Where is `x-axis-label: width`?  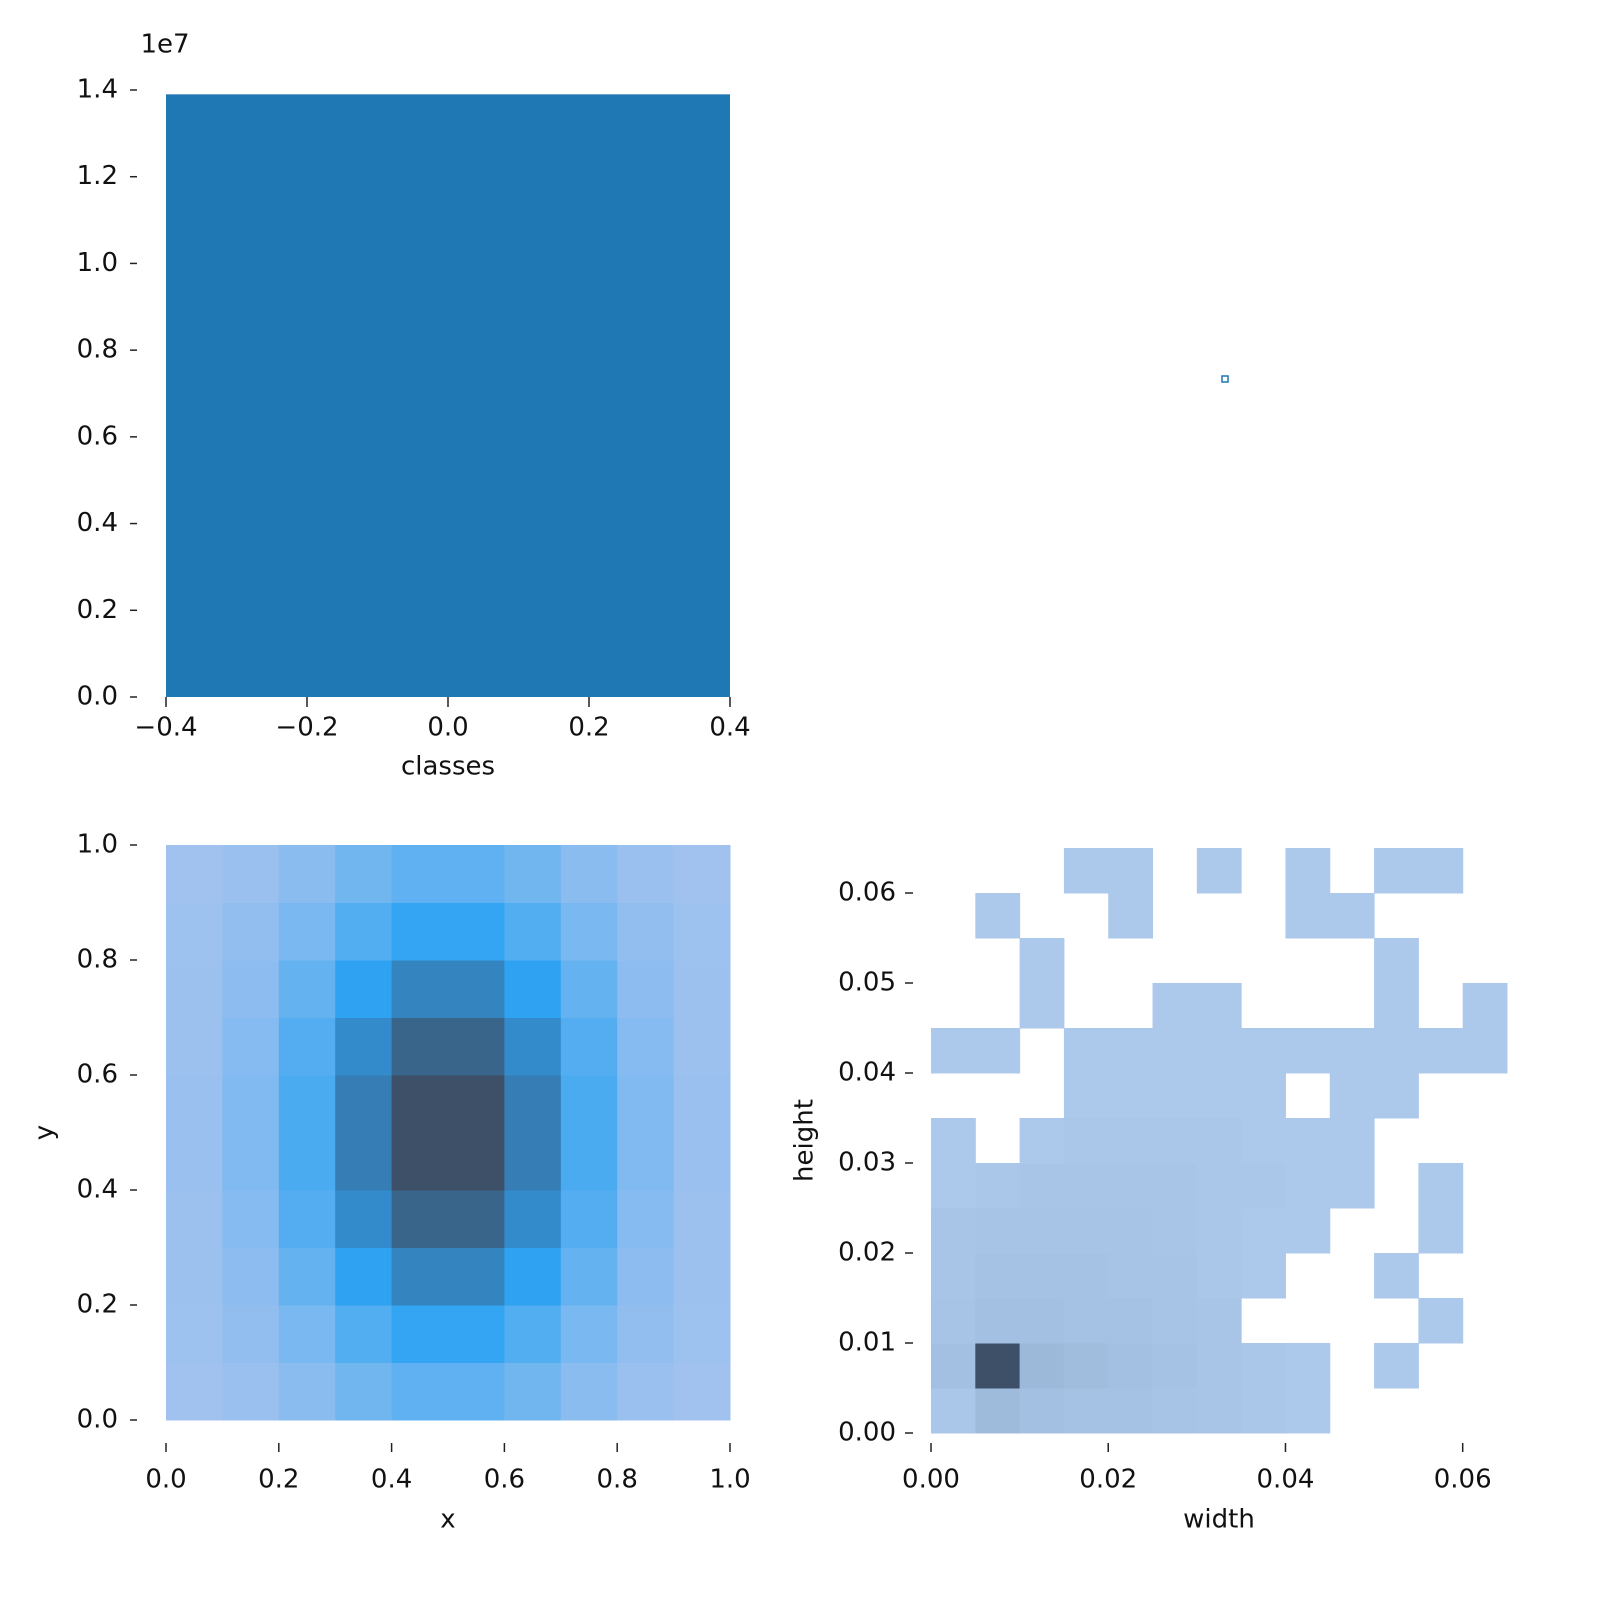
x-axis-label: width is located at coordinates (1219, 1520).